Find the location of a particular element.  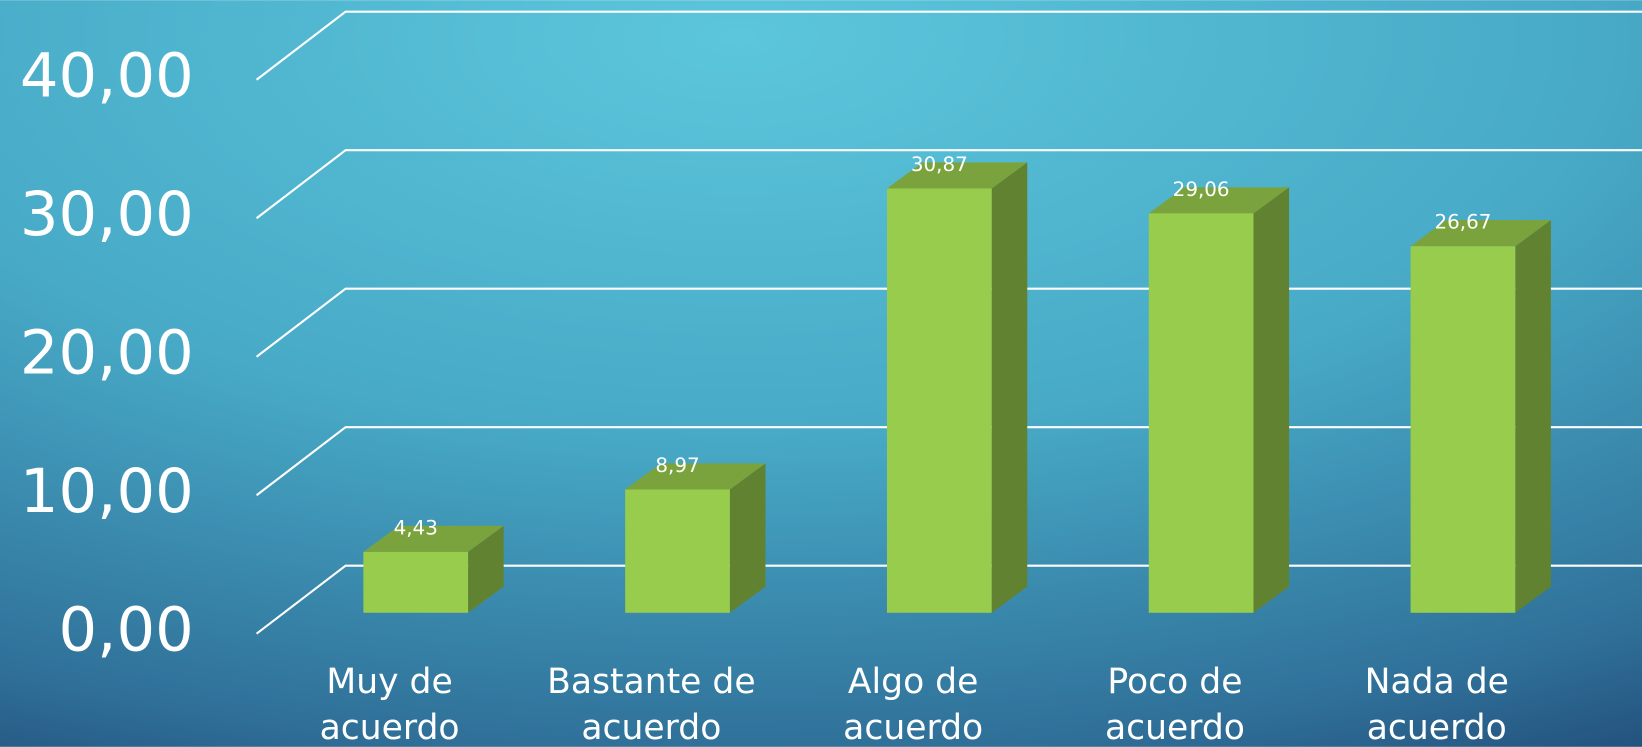

y-tick-label: 0,00 is located at coordinates (126, 630).